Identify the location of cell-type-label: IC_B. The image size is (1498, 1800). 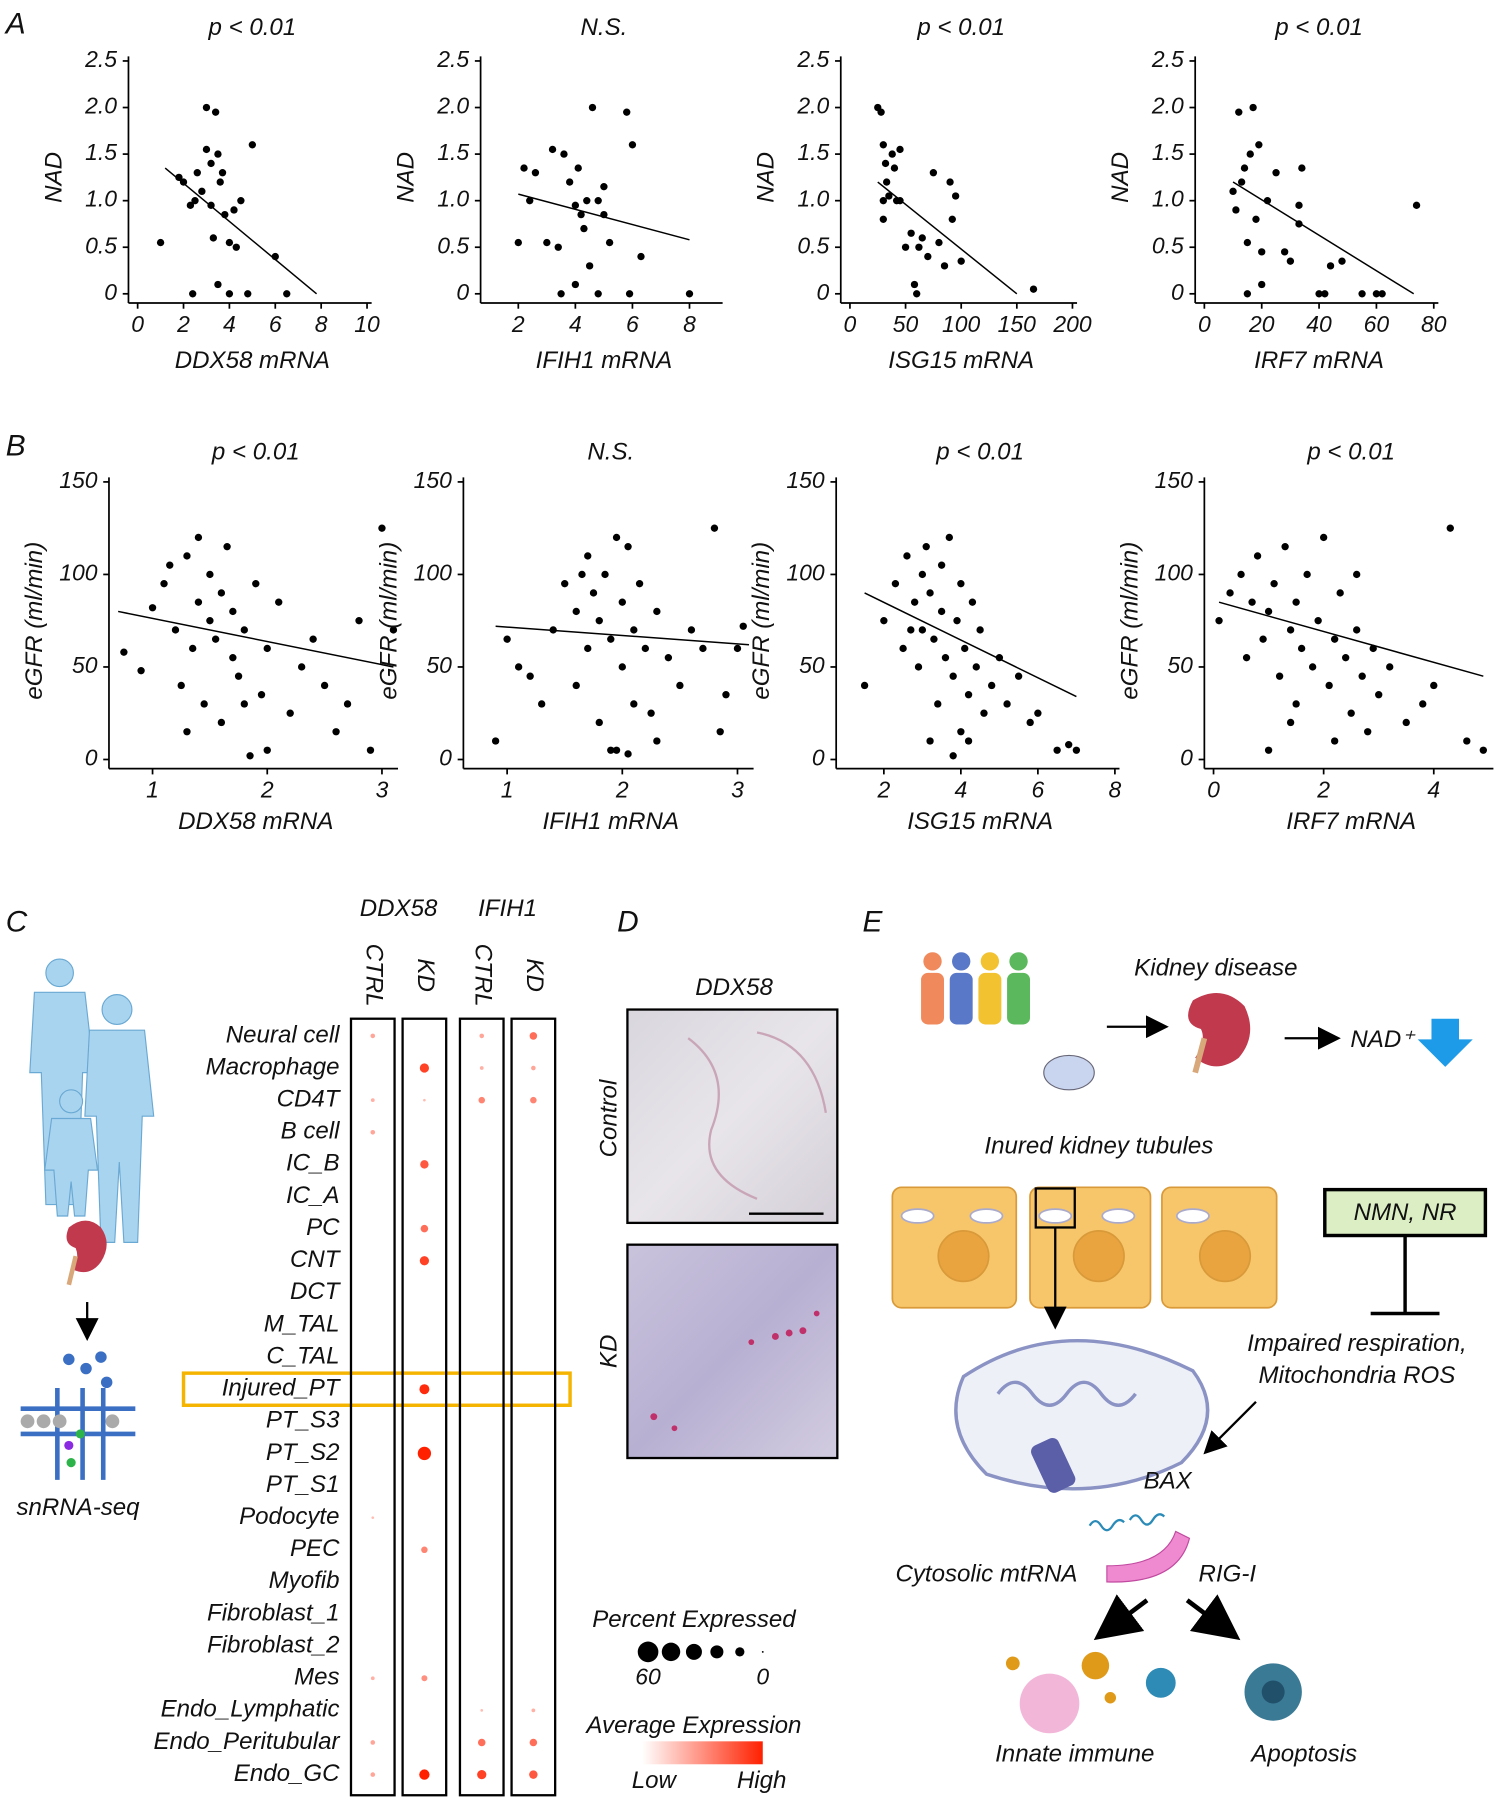
(313, 1163).